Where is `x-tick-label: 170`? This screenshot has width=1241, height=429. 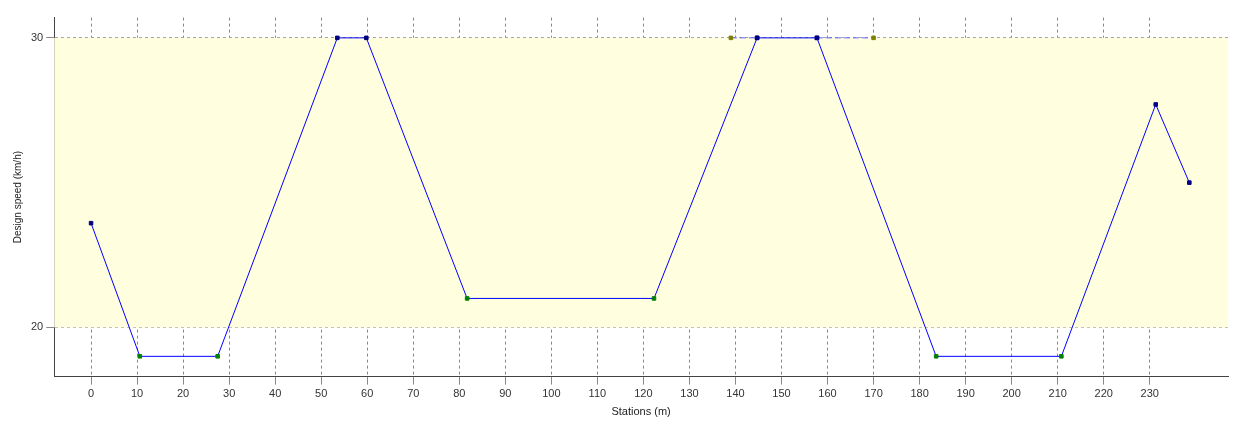 x-tick-label: 170 is located at coordinates (873, 393).